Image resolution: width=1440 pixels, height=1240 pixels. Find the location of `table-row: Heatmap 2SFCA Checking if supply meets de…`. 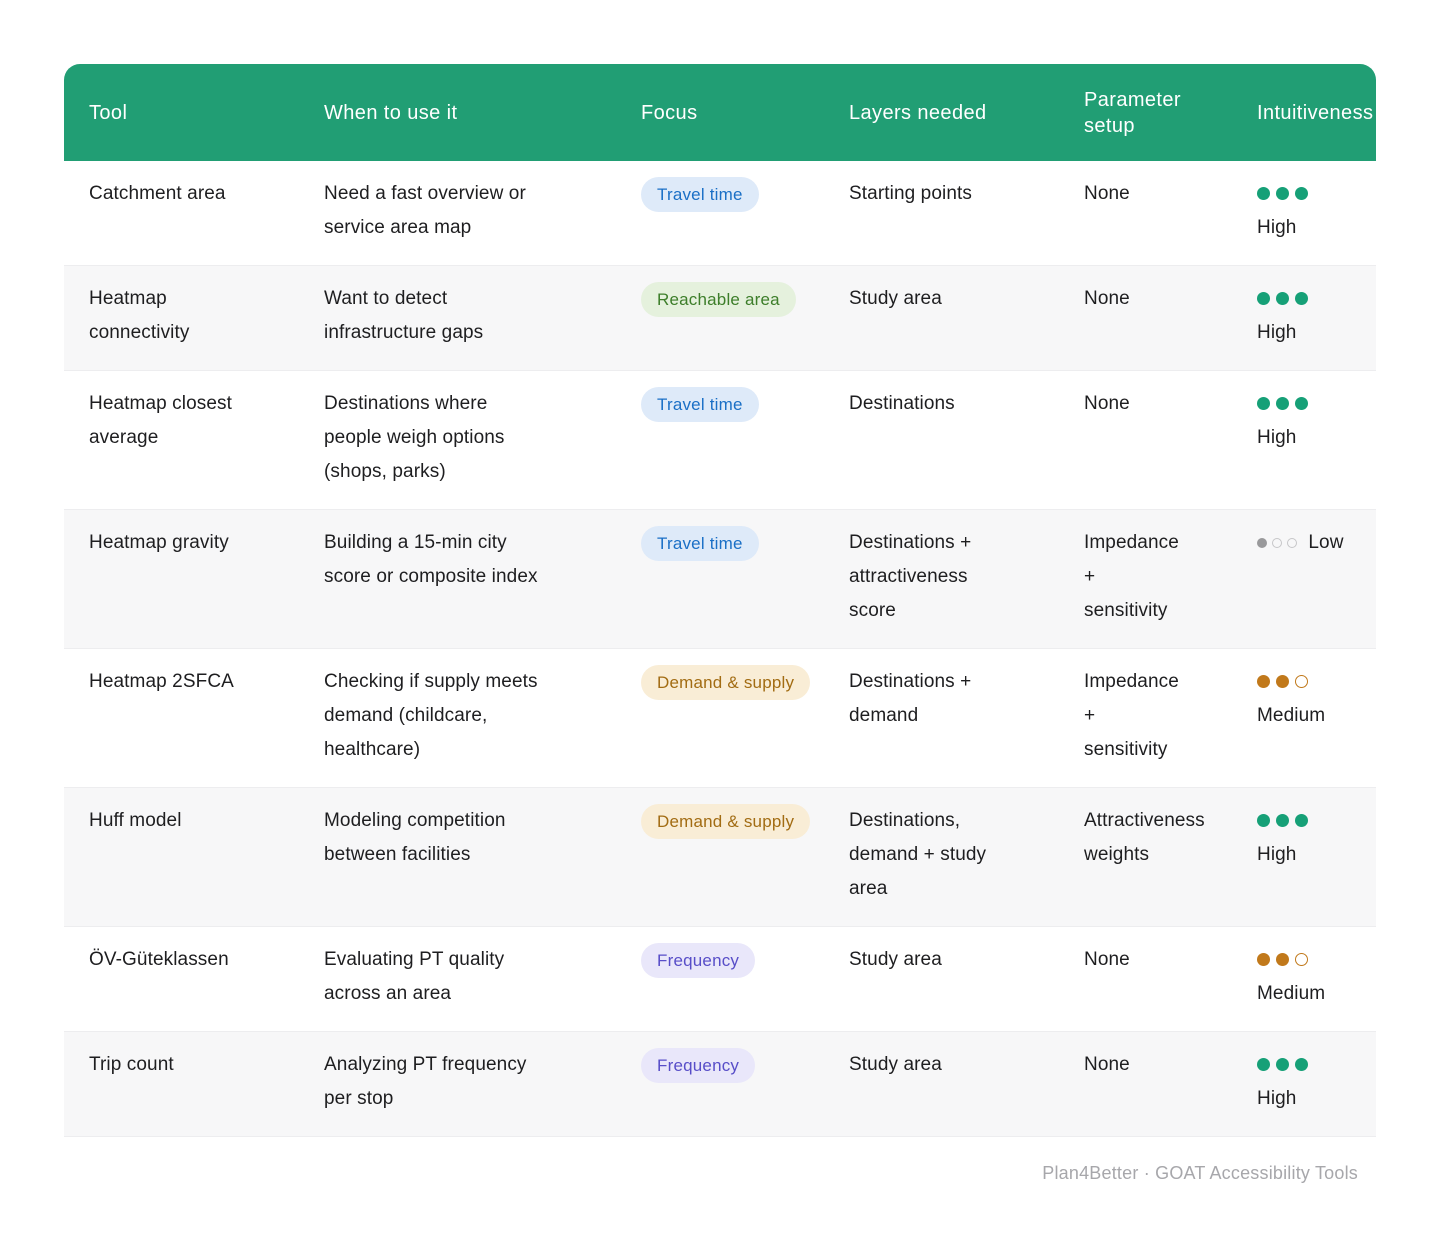

table-row: Heatmap 2SFCA Checking if supply meets de… is located at coordinates (720, 718).